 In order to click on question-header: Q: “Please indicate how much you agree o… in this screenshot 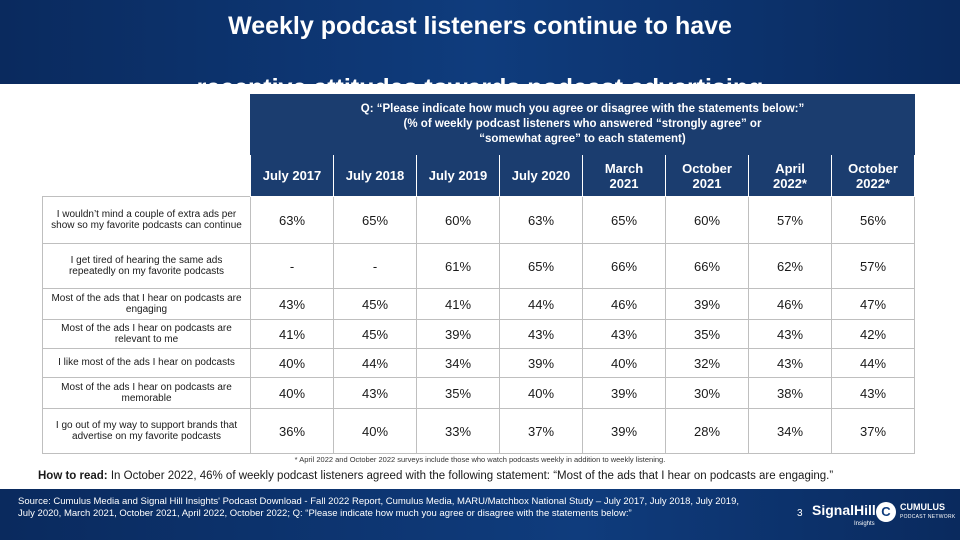, I will do `click(582, 124)`.